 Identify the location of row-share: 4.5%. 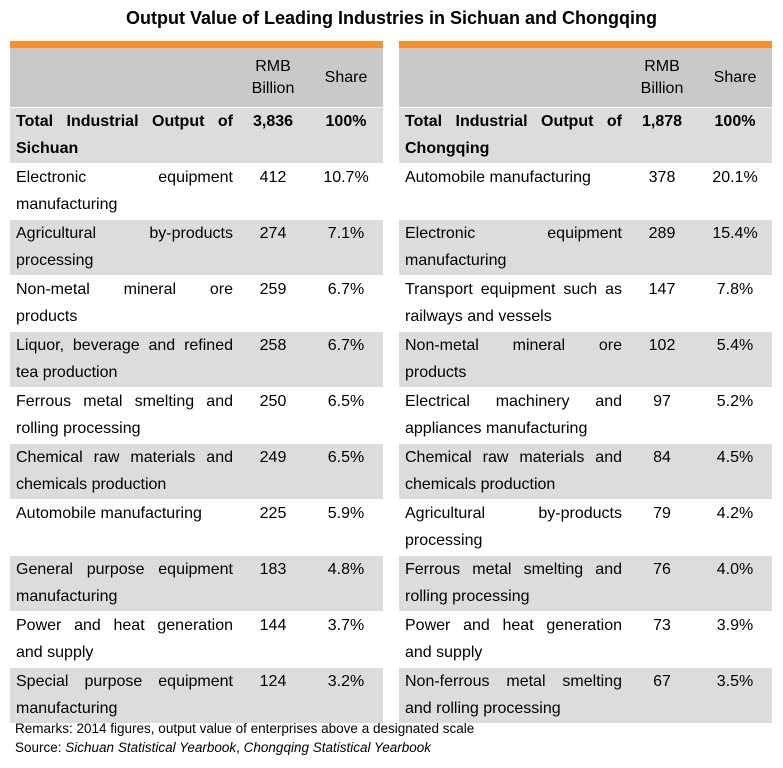
(735, 471).